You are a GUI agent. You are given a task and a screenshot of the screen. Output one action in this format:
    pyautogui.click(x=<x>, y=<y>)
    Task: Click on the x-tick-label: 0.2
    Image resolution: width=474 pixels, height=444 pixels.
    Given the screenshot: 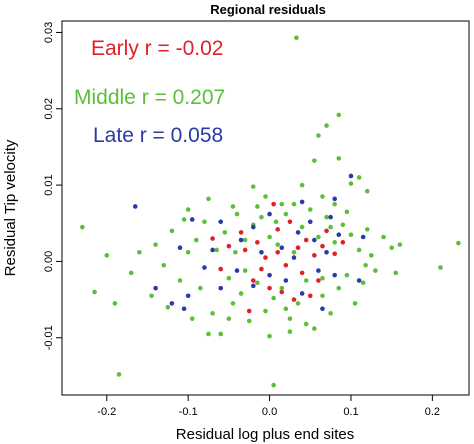 What is the action you would take?
    pyautogui.click(x=432, y=412)
    